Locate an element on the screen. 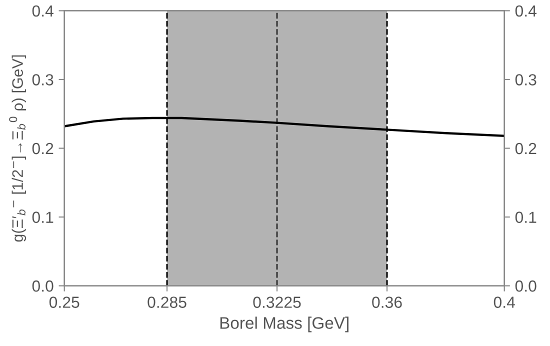  y2-tick-label: 0.1 is located at coordinates (525, 217).